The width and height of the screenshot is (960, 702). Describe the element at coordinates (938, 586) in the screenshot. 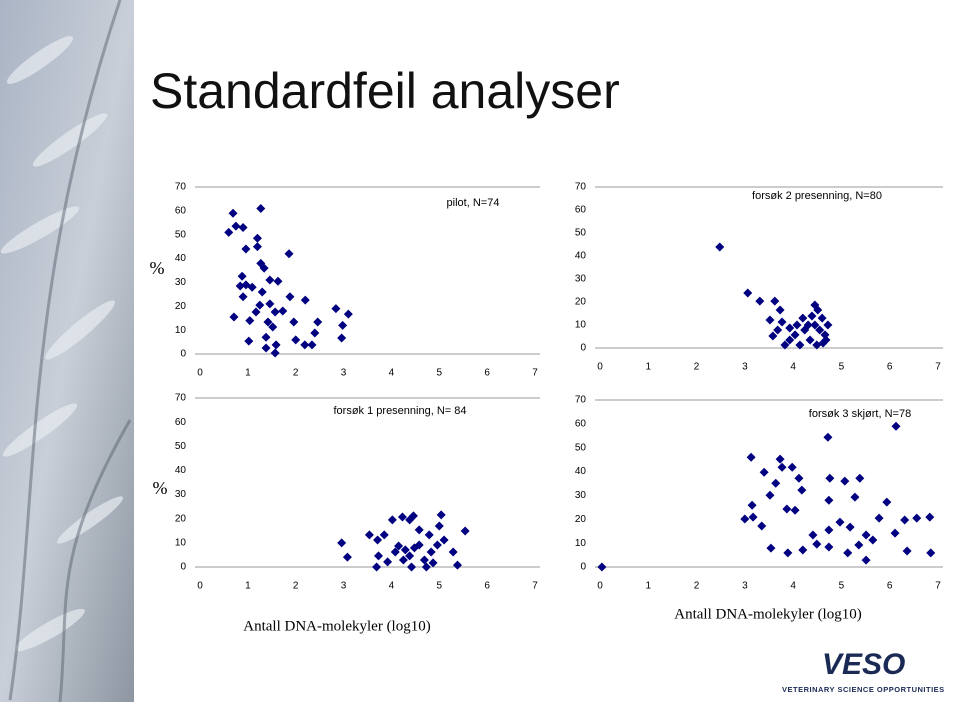

I see `x-tick-label: 7` at that location.